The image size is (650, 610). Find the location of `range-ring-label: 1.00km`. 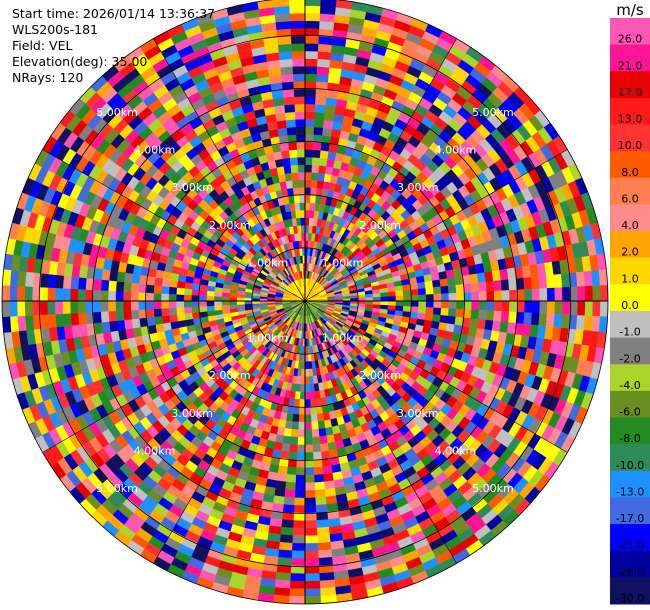

range-ring-label: 1.00km is located at coordinates (343, 338).